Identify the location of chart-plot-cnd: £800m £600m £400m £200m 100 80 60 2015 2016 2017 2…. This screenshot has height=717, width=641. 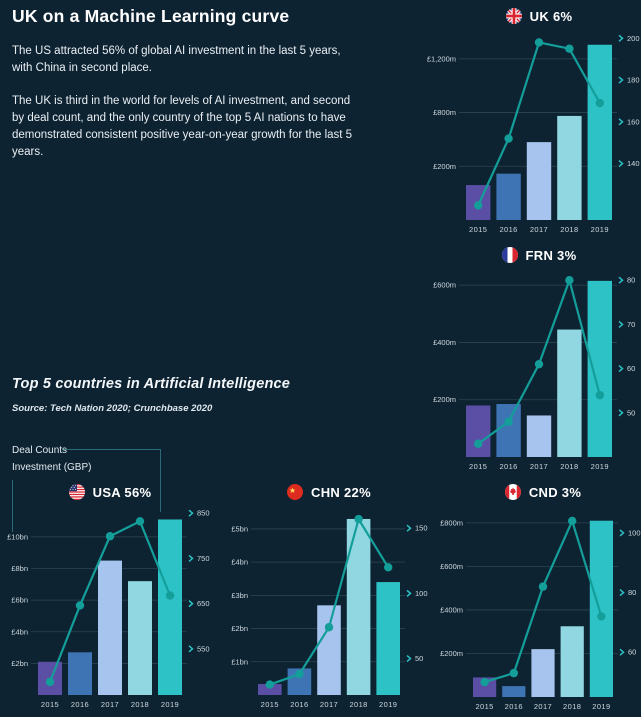
(540, 613).